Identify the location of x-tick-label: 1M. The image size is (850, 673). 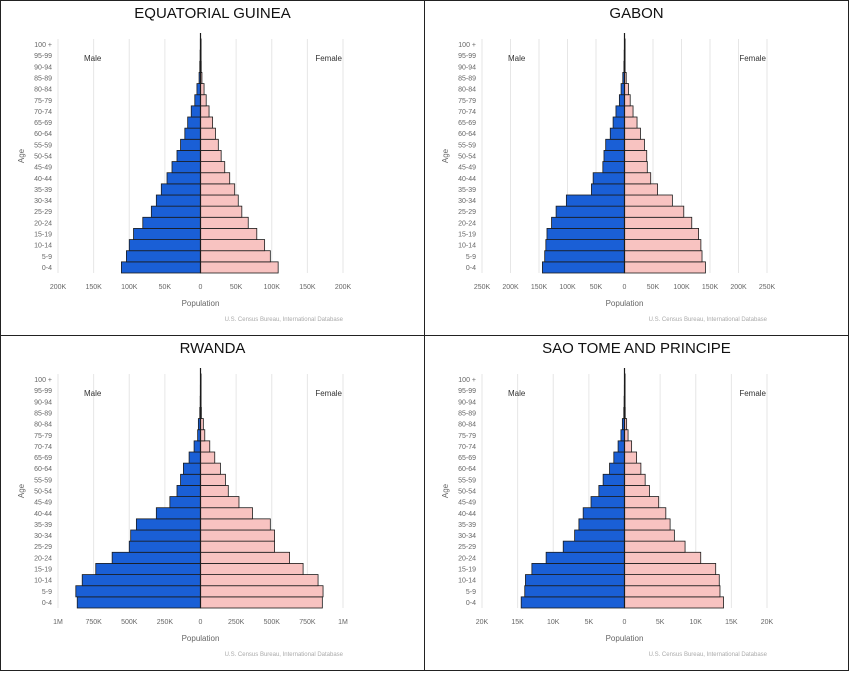
(58, 622).